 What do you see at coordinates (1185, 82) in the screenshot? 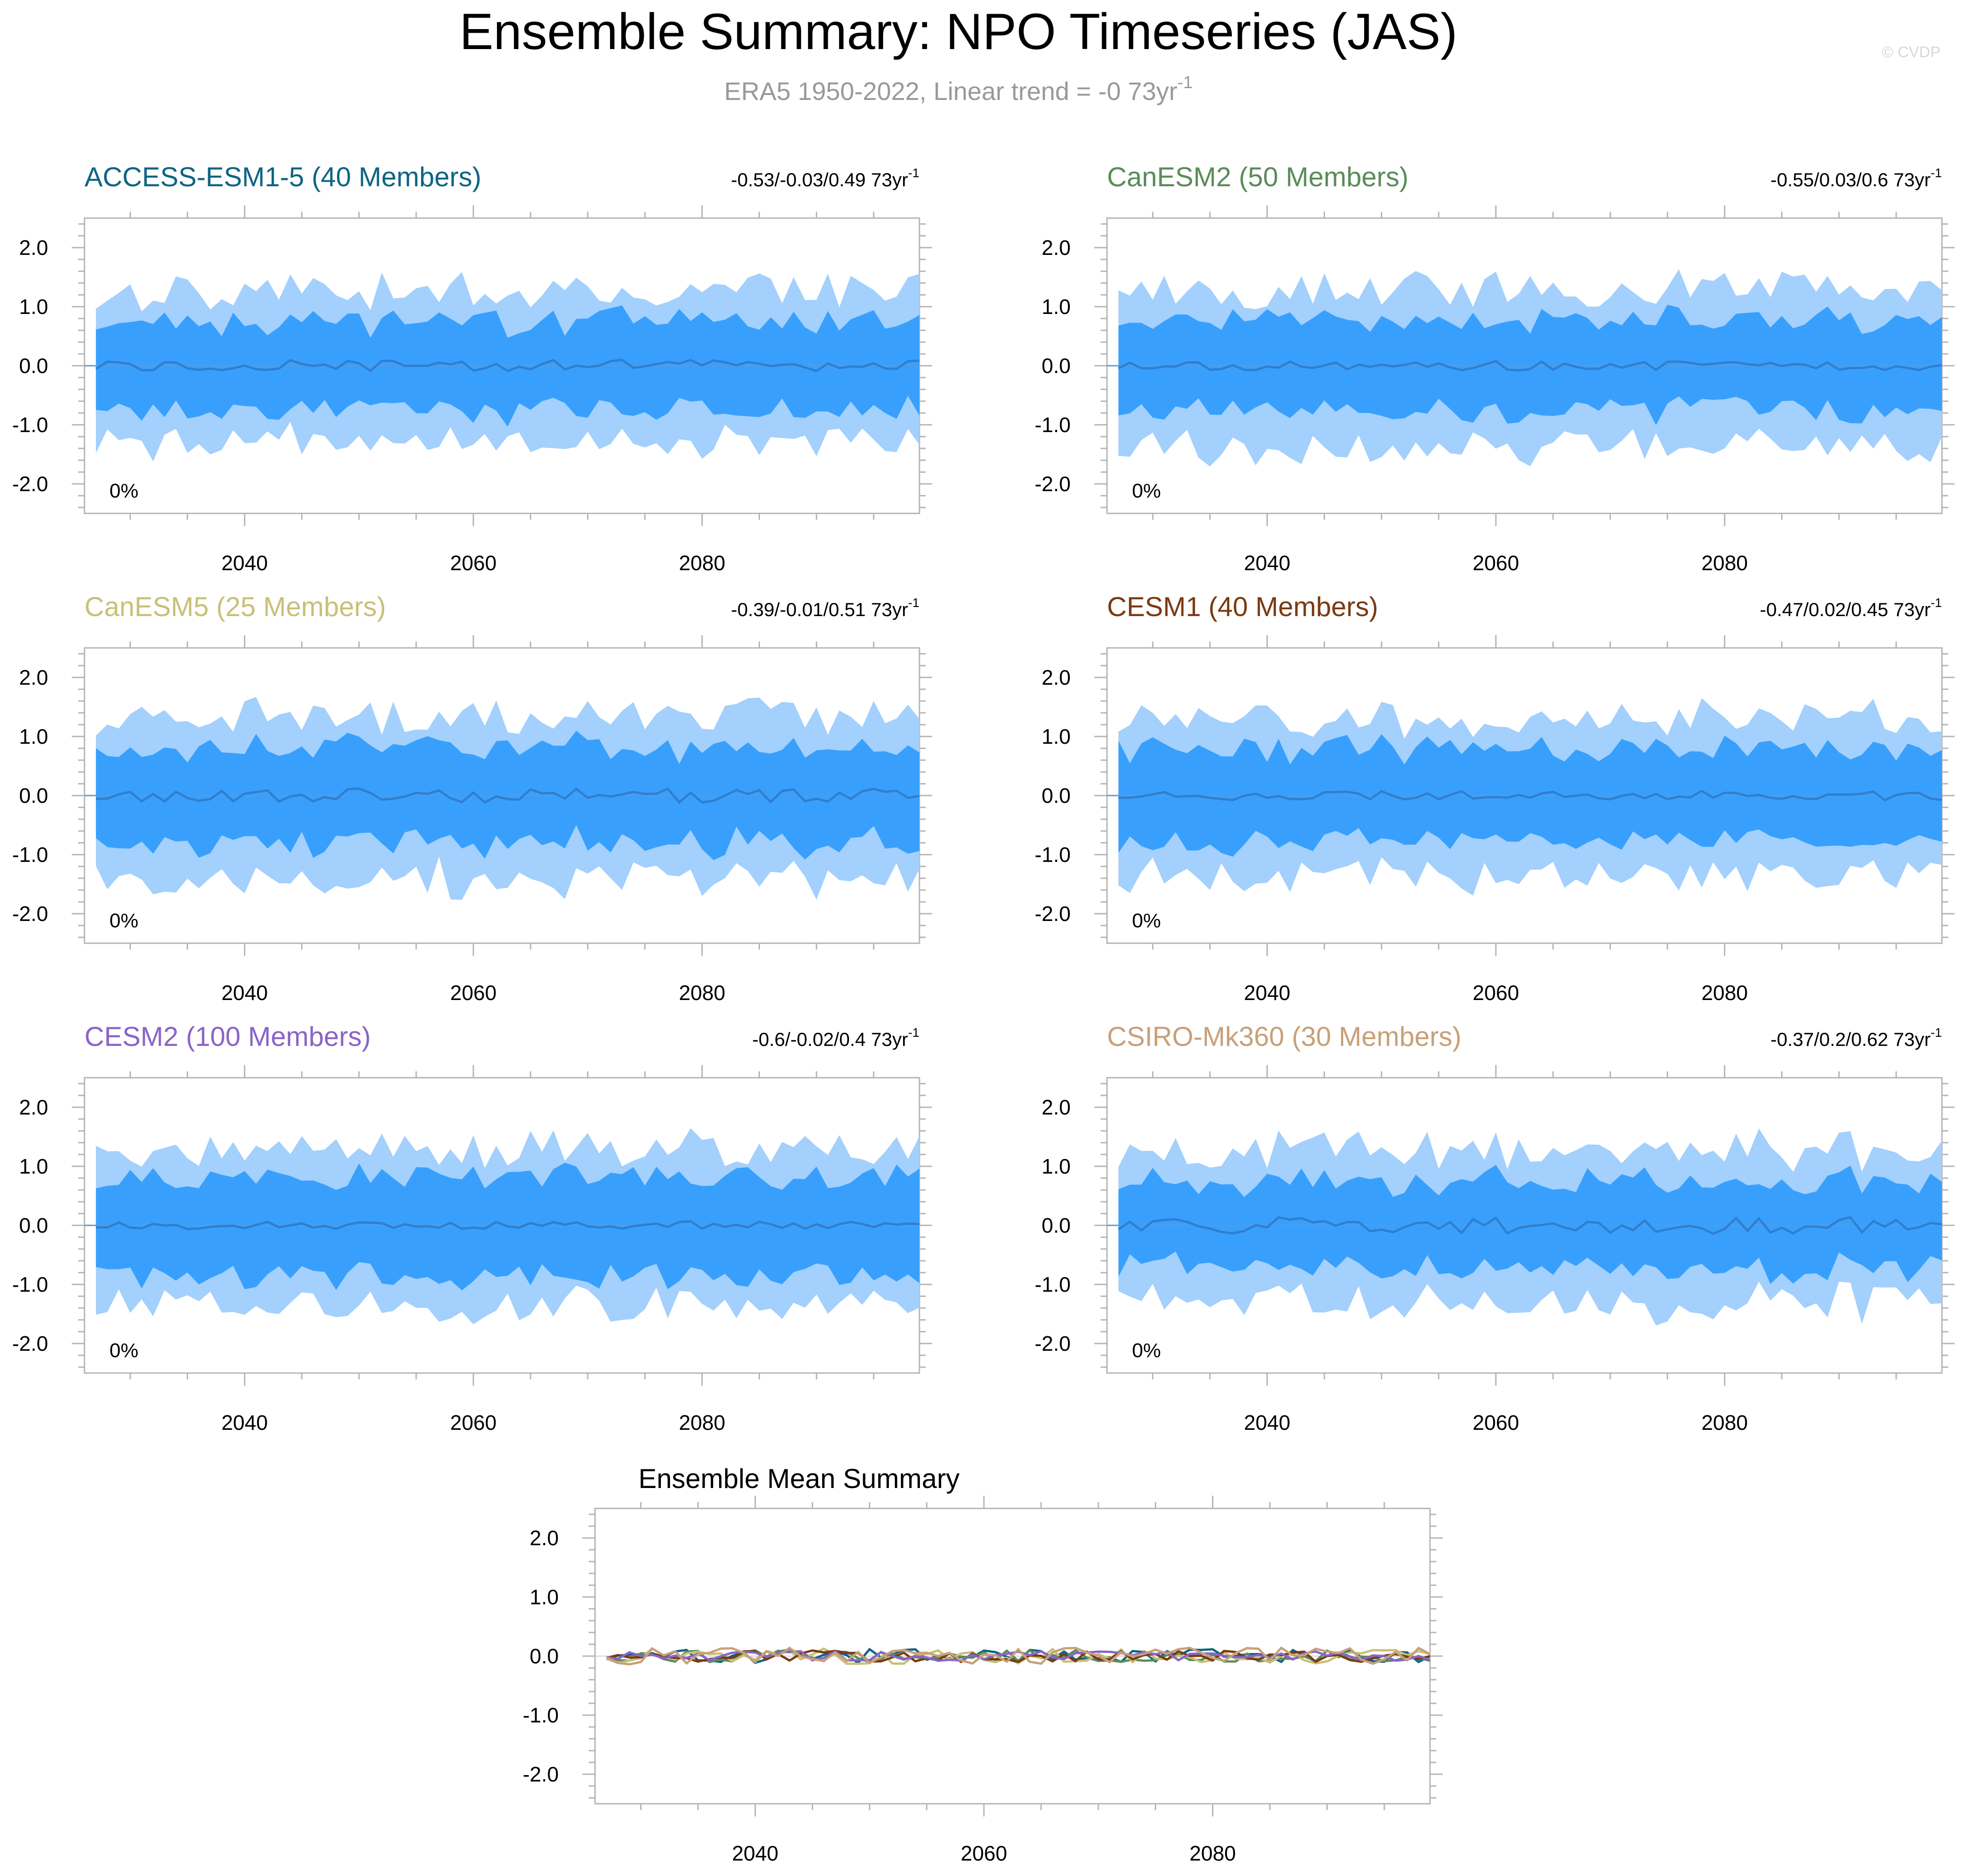
I see `subtitle-exponent: -1` at bounding box center [1185, 82].